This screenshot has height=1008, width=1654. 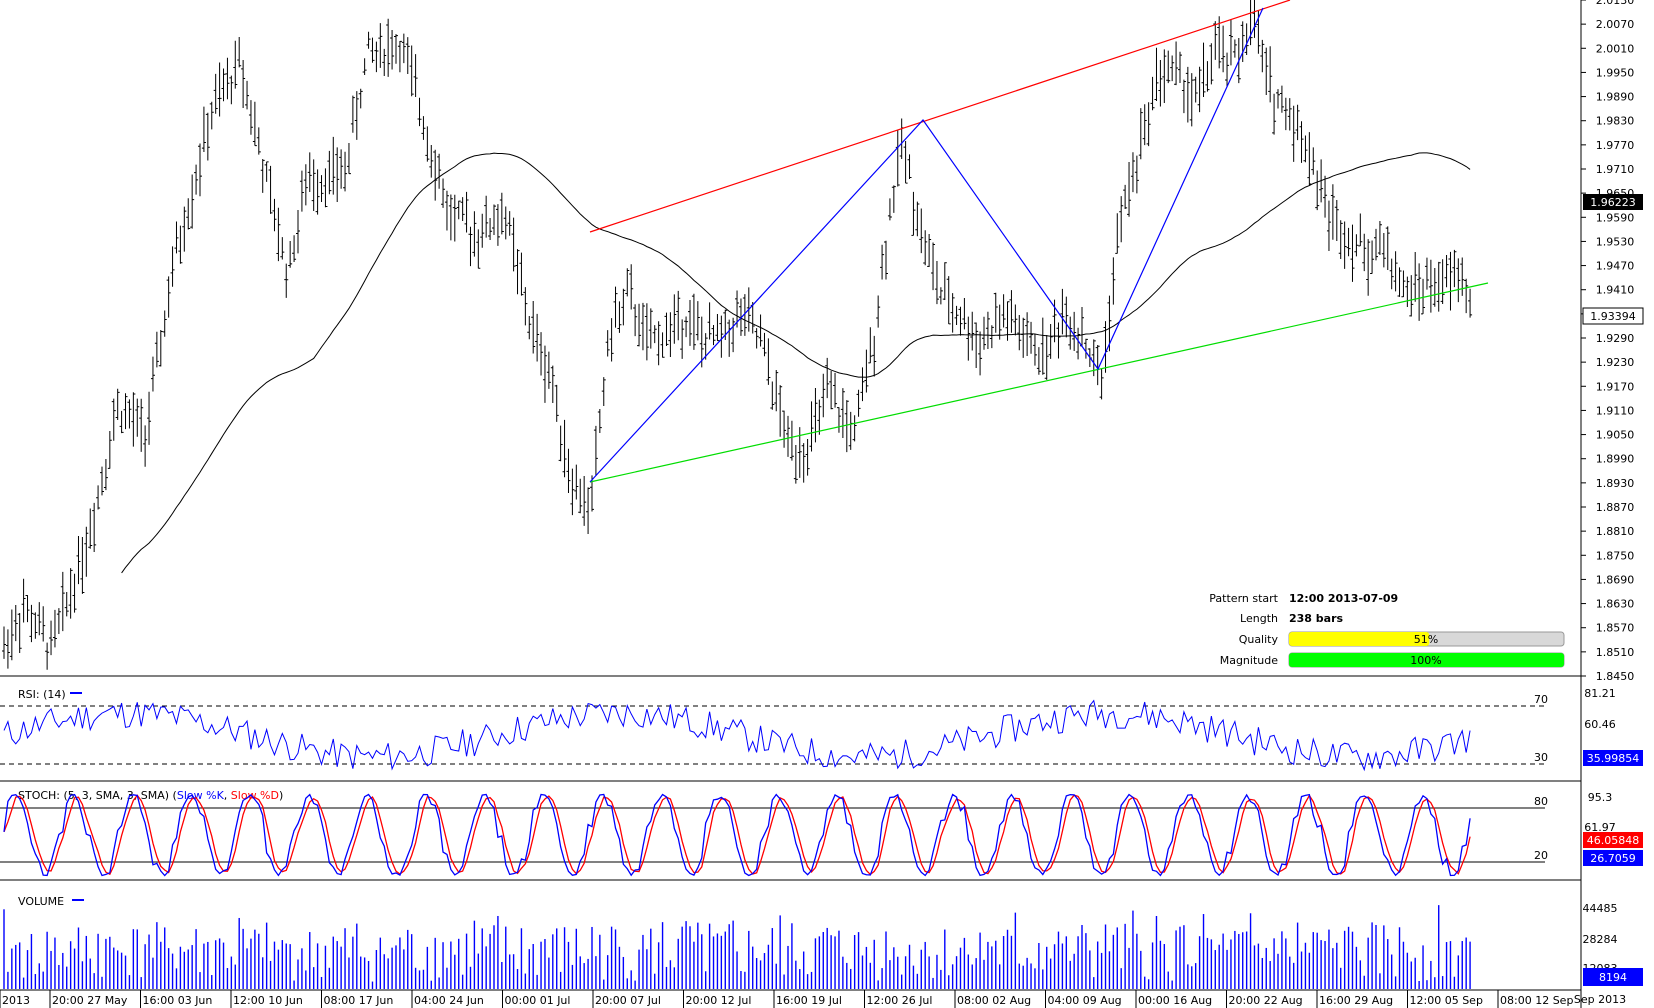 What do you see at coordinates (1356, 1000) in the screenshot?
I see `time-tick-label: 16:00 29 Aug` at bounding box center [1356, 1000].